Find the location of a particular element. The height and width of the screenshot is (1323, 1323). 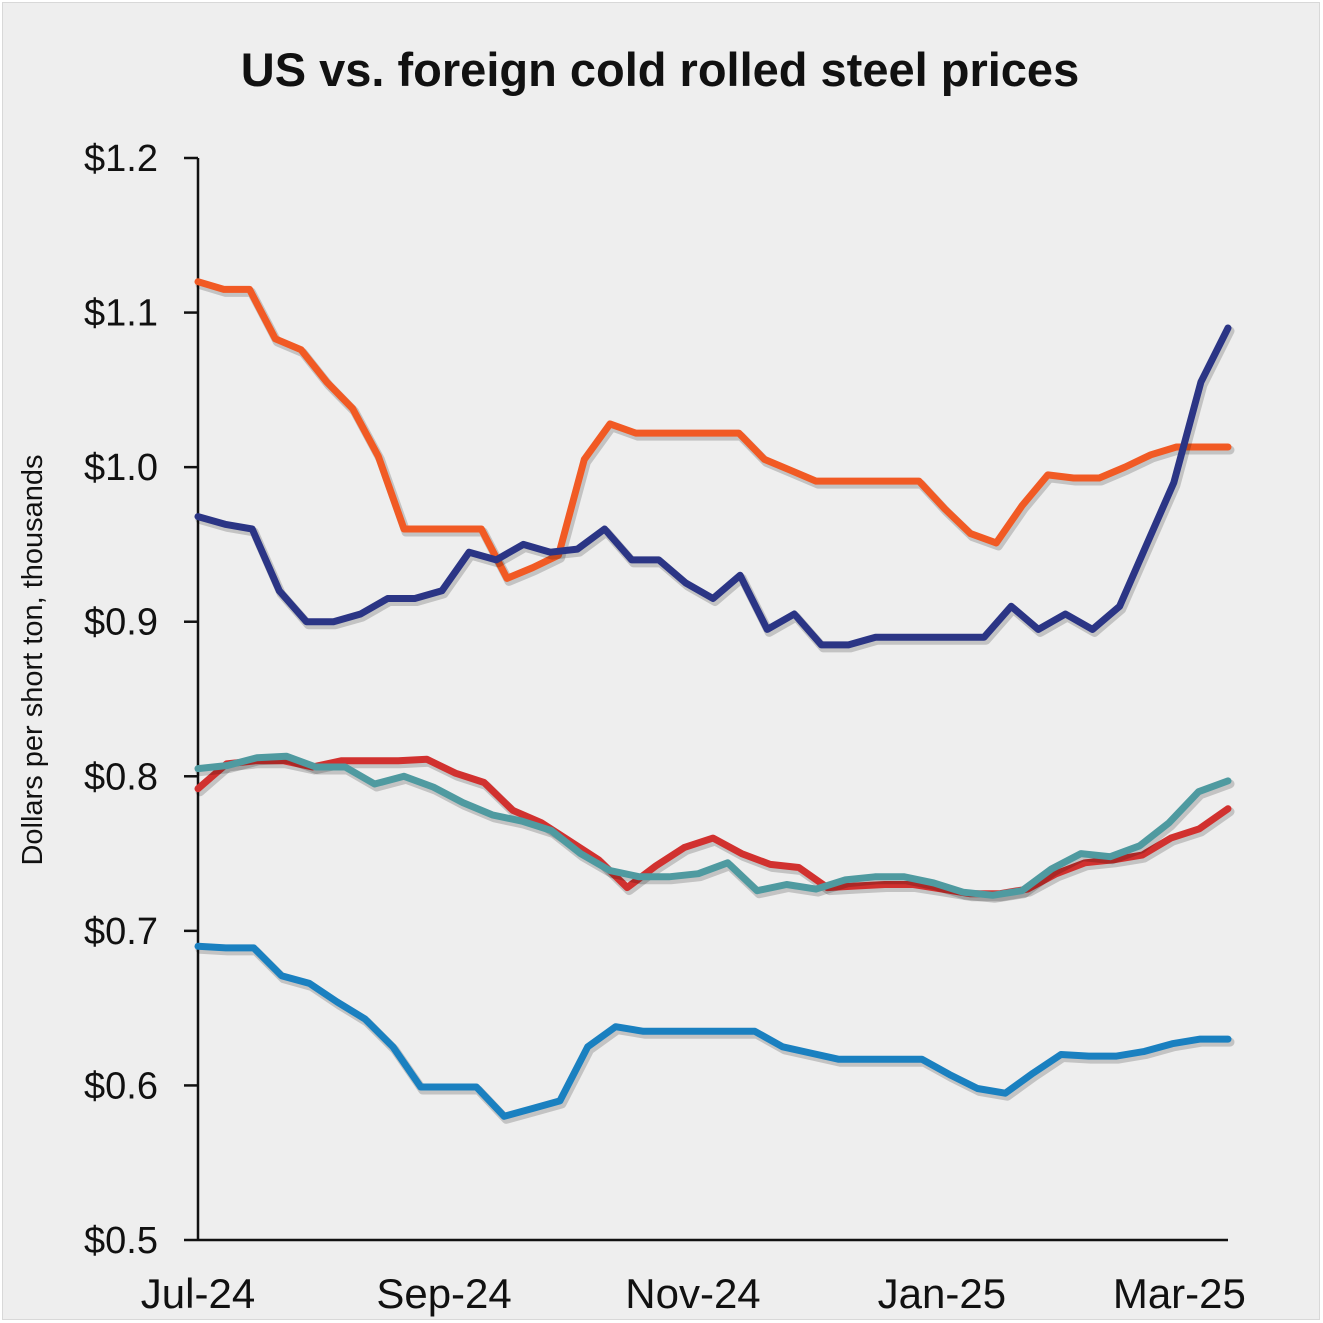

x-tick-labels: Jul-24 Sep-24 Nov-24 Jan-25 Mar-25 is located at coordinates (693, 1293).